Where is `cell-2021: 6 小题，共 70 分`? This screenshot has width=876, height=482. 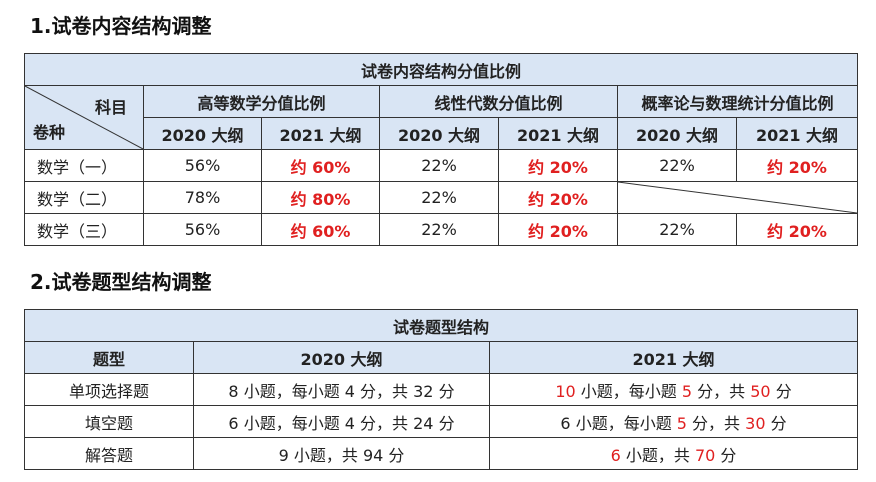
cell-2021: 6 小题，共 70 分 is located at coordinates (673, 453).